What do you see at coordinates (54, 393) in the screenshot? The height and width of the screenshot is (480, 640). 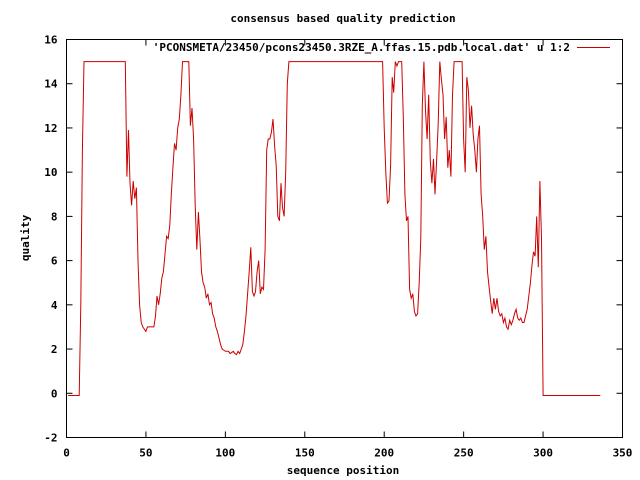 I see `y-tick-label: 0` at bounding box center [54, 393].